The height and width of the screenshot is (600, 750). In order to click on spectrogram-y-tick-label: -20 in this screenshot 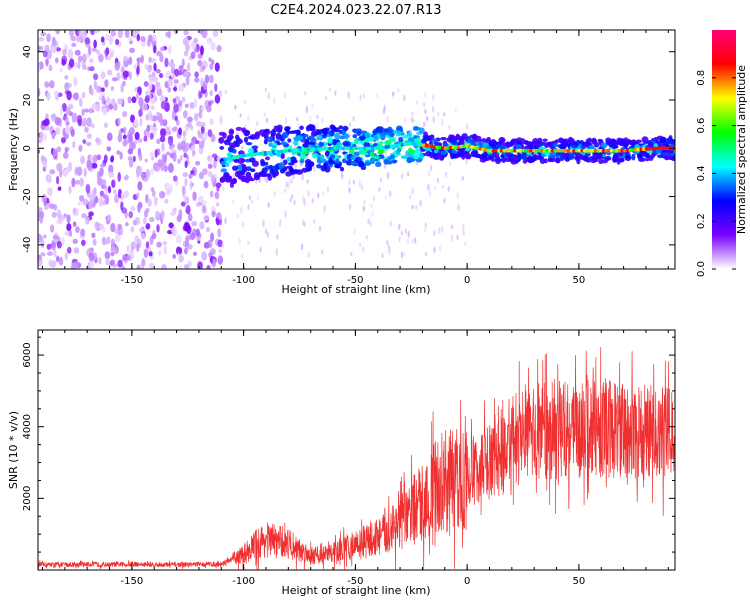, I will do `click(27, 196)`.